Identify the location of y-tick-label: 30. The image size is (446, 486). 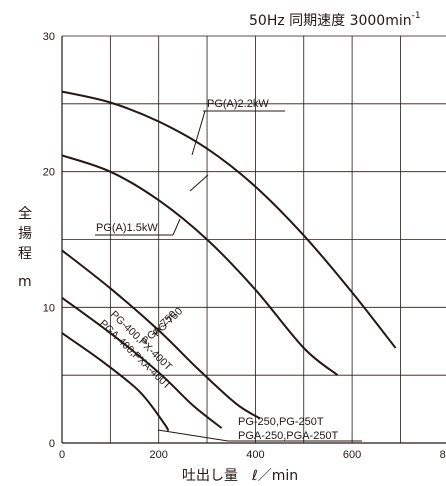
(49, 37).